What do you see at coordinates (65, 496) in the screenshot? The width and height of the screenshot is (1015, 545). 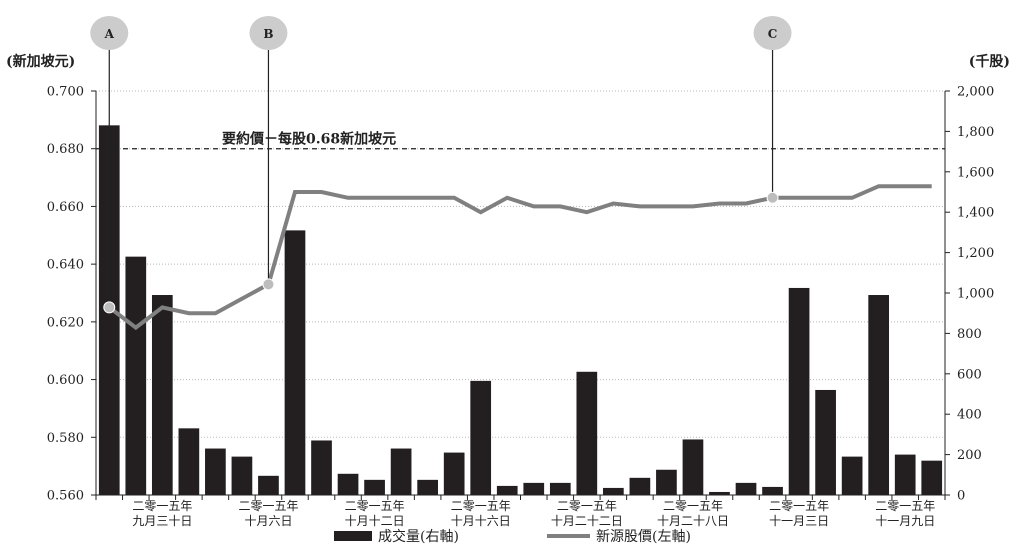 I see `left-tick-label: 0.560` at bounding box center [65, 496].